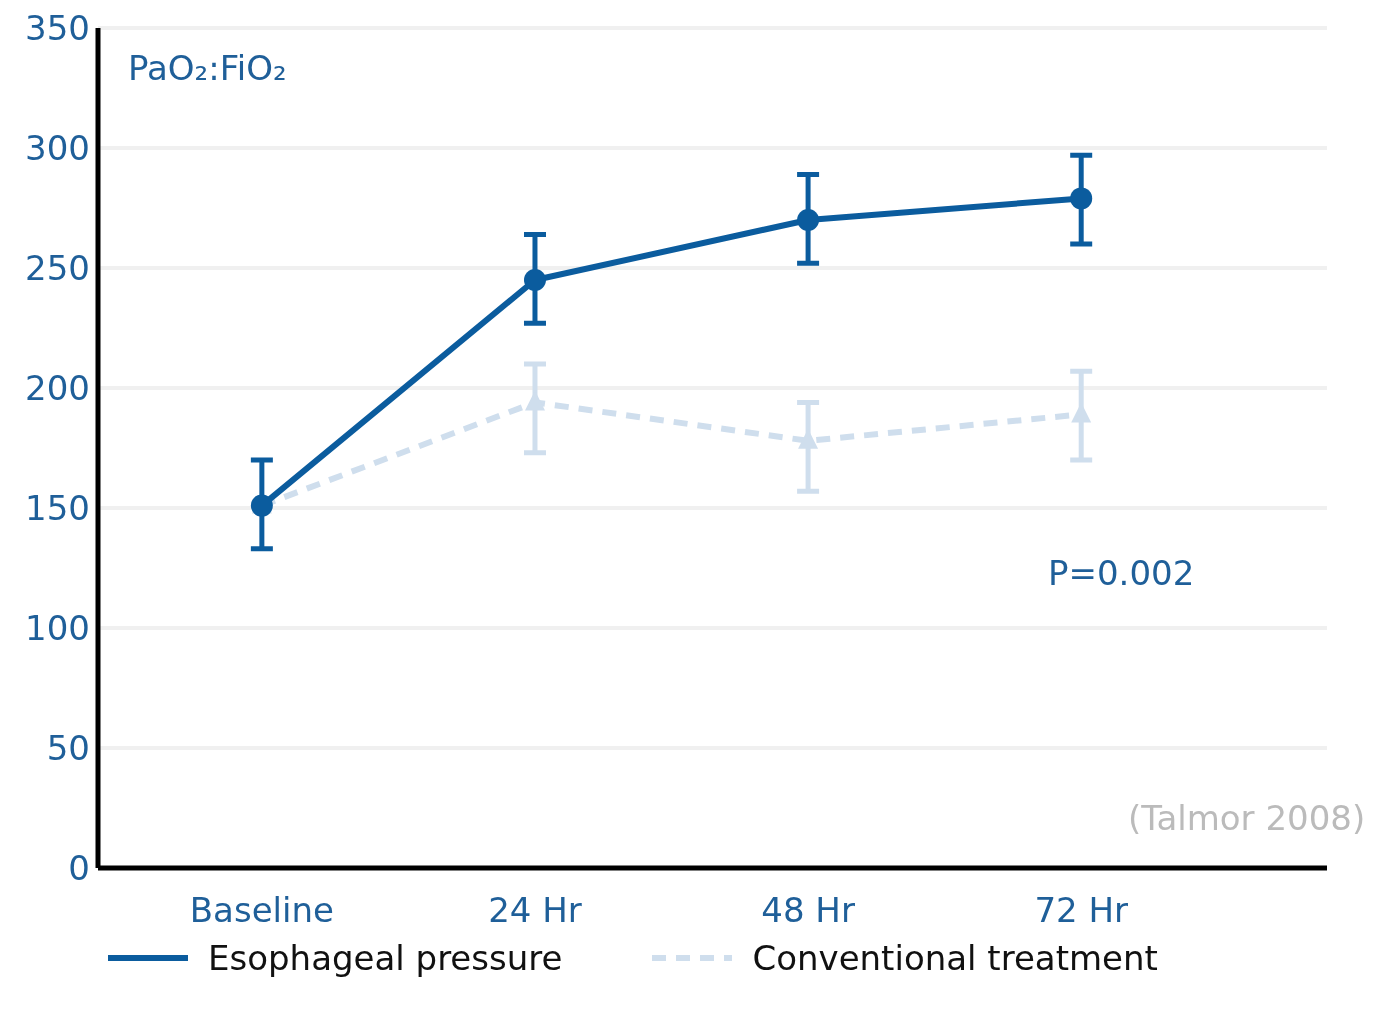 This screenshot has width=1395, height=1015. Describe the element at coordinates (68, 748) in the screenshot. I see `y-tick-label: 50` at that location.